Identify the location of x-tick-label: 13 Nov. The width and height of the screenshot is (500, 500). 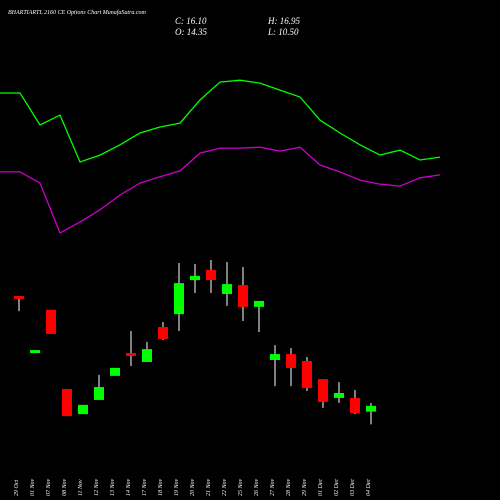
(113, 487).